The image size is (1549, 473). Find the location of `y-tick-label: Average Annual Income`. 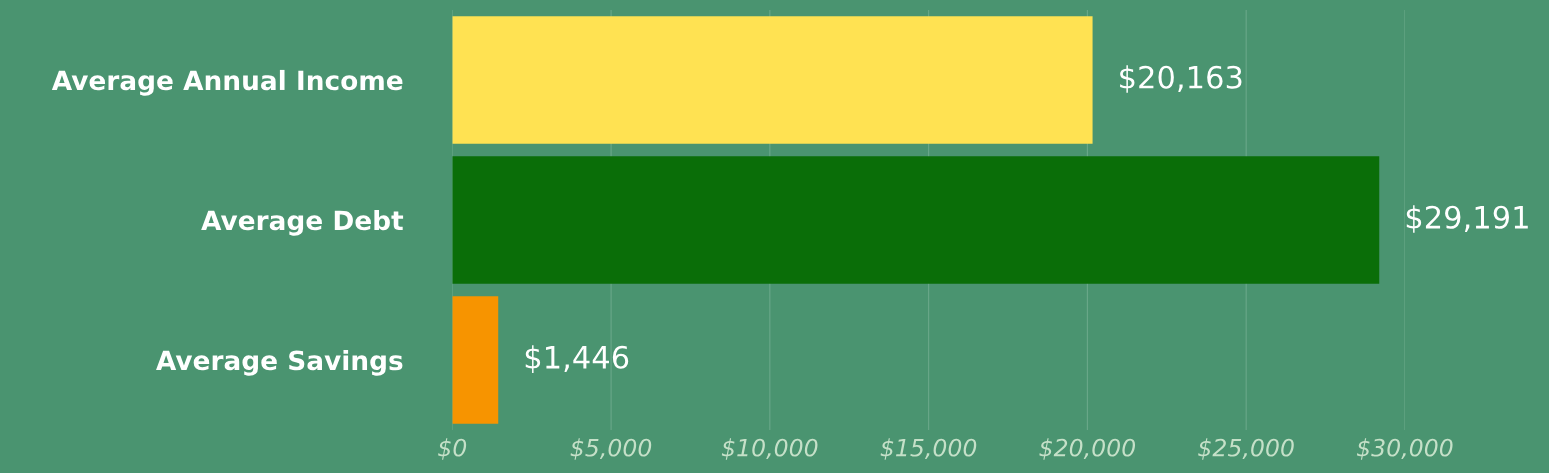

y-tick-label: Average Annual Income is located at coordinates (227, 82).